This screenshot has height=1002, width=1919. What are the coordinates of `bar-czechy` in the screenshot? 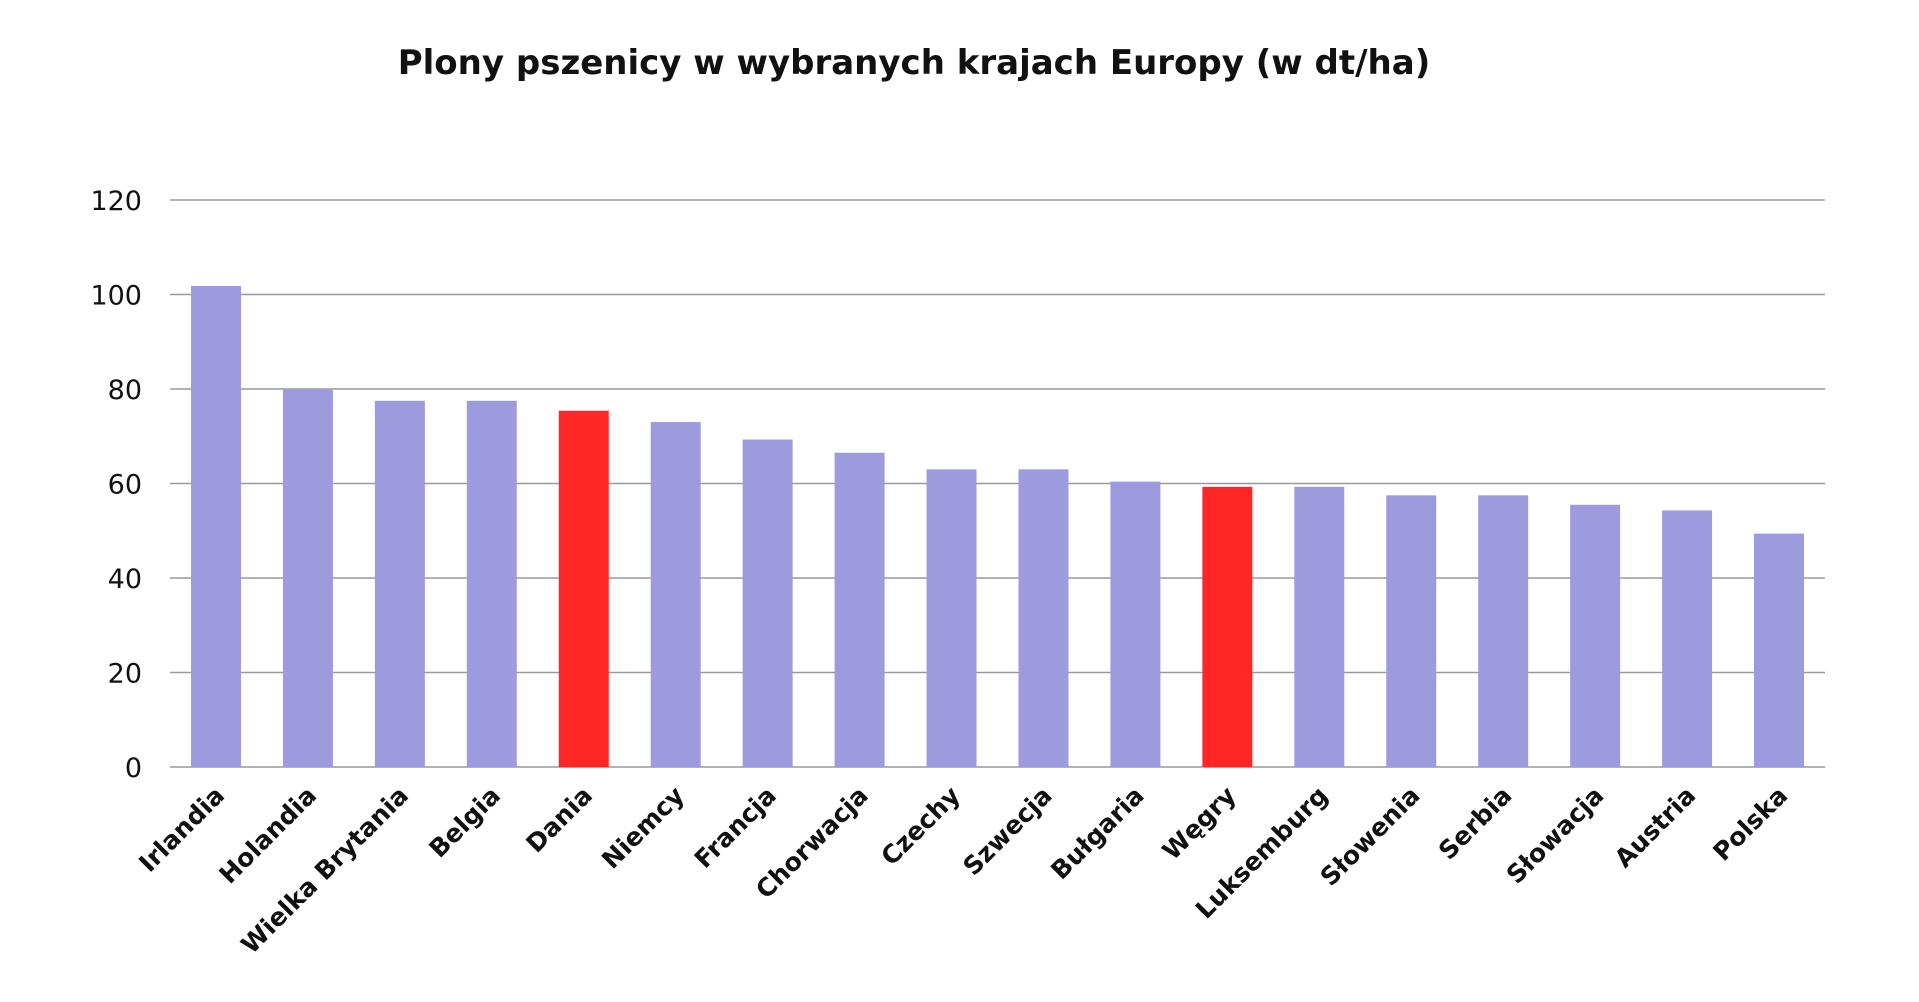 It's located at (951, 618).